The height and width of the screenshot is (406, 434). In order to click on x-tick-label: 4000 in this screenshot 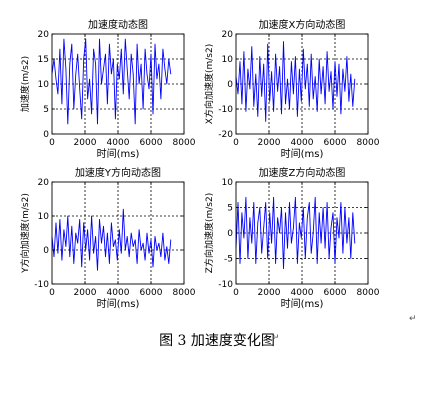, I will do `click(302, 143)`.